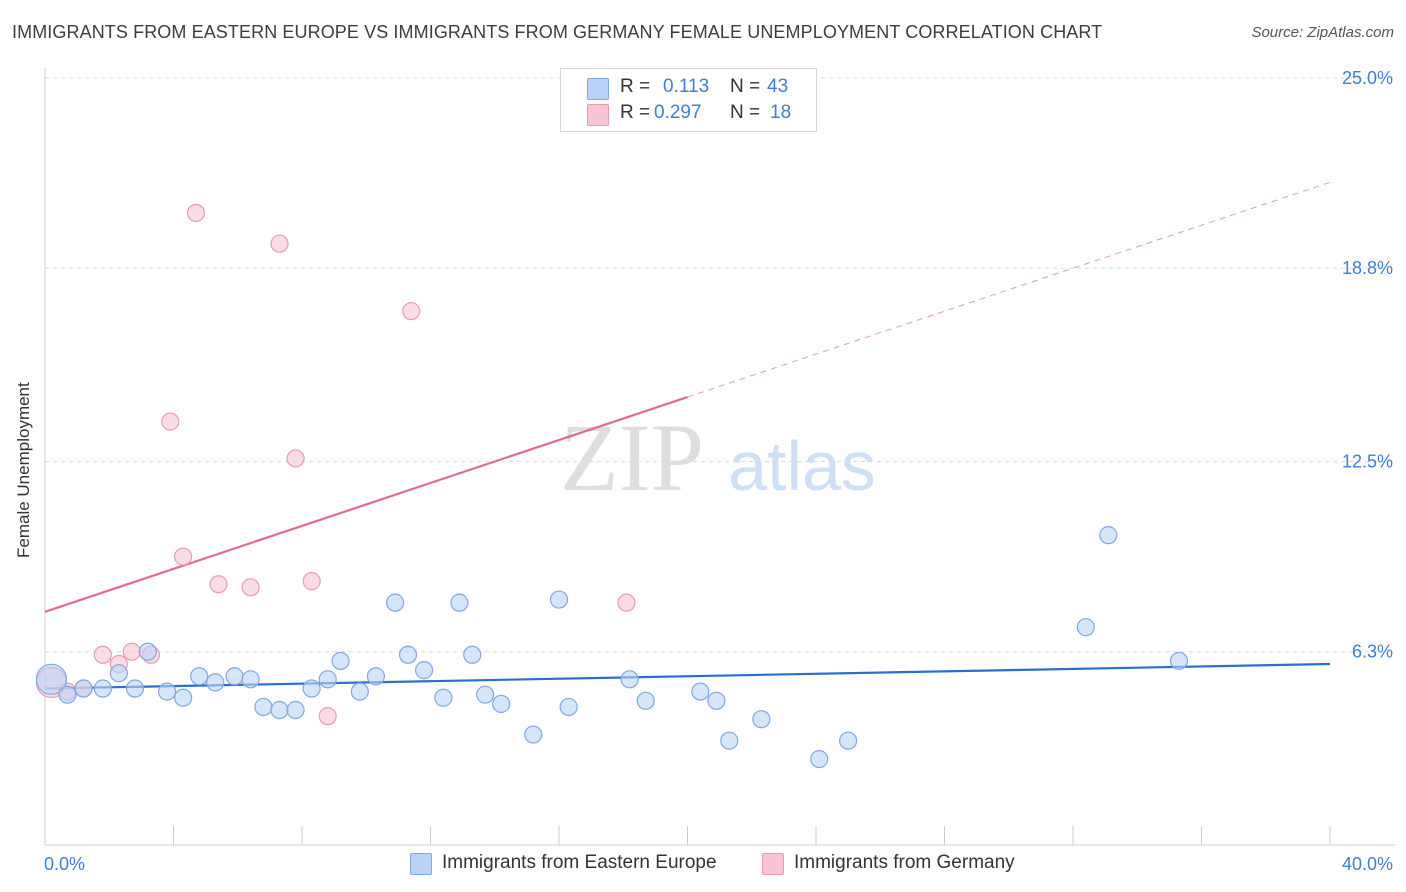  I want to click on legend-r-value: 0.113, so click(686, 86).